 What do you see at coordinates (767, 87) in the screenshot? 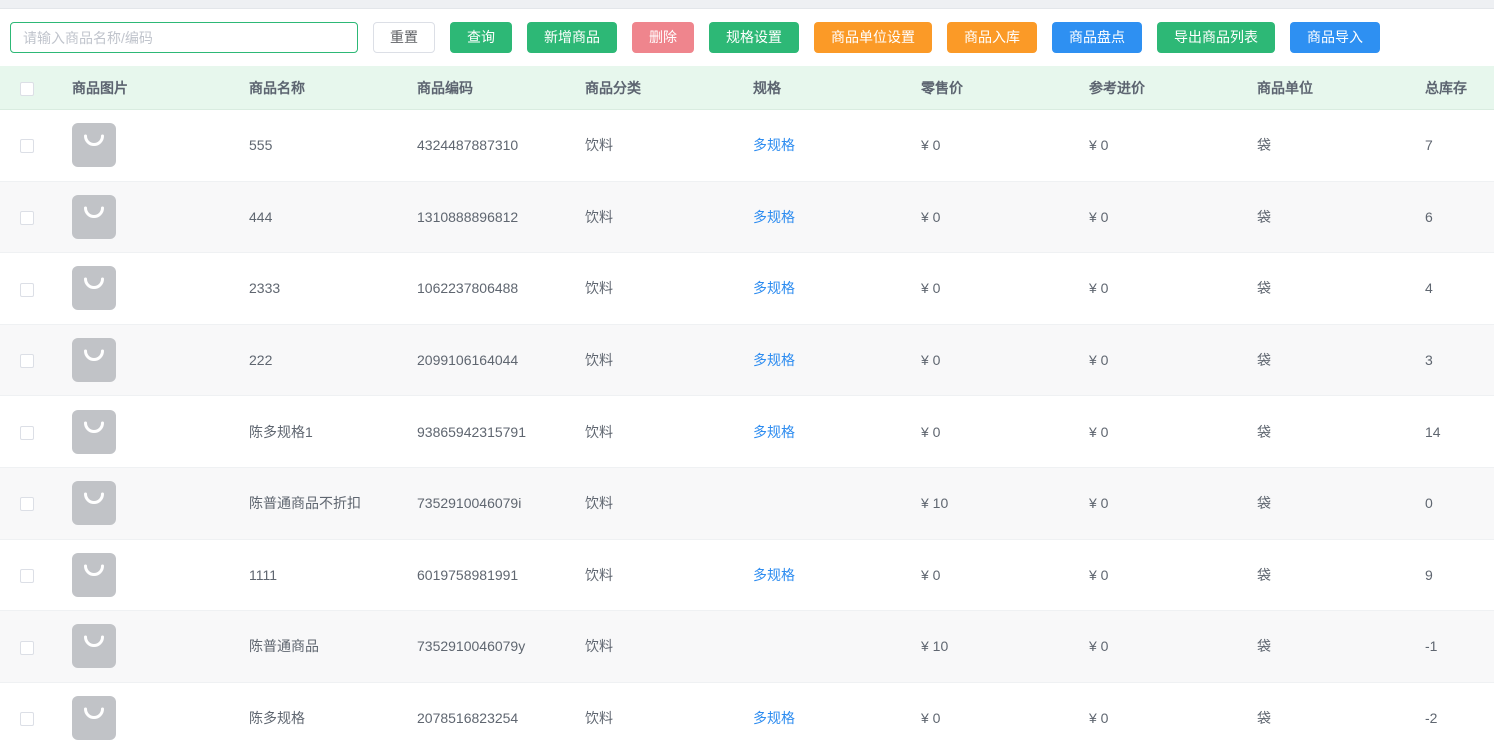
I see `header-spec: 规格` at bounding box center [767, 87].